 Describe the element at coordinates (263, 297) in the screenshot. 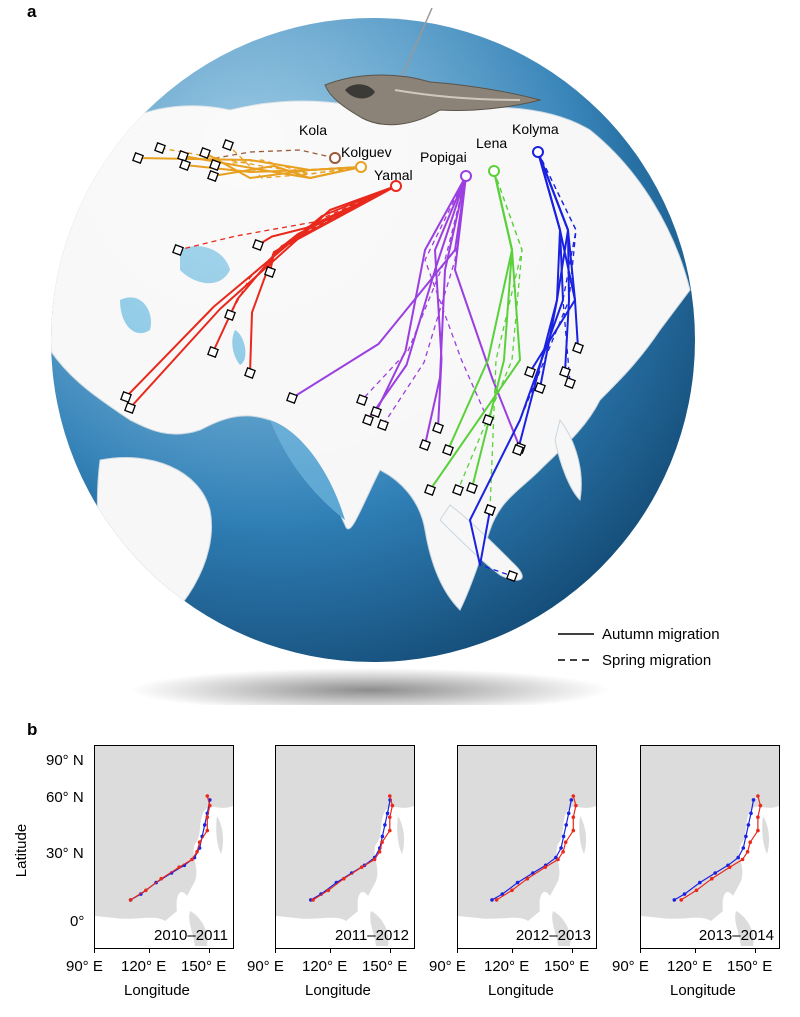

I see `track-yamal` at that location.